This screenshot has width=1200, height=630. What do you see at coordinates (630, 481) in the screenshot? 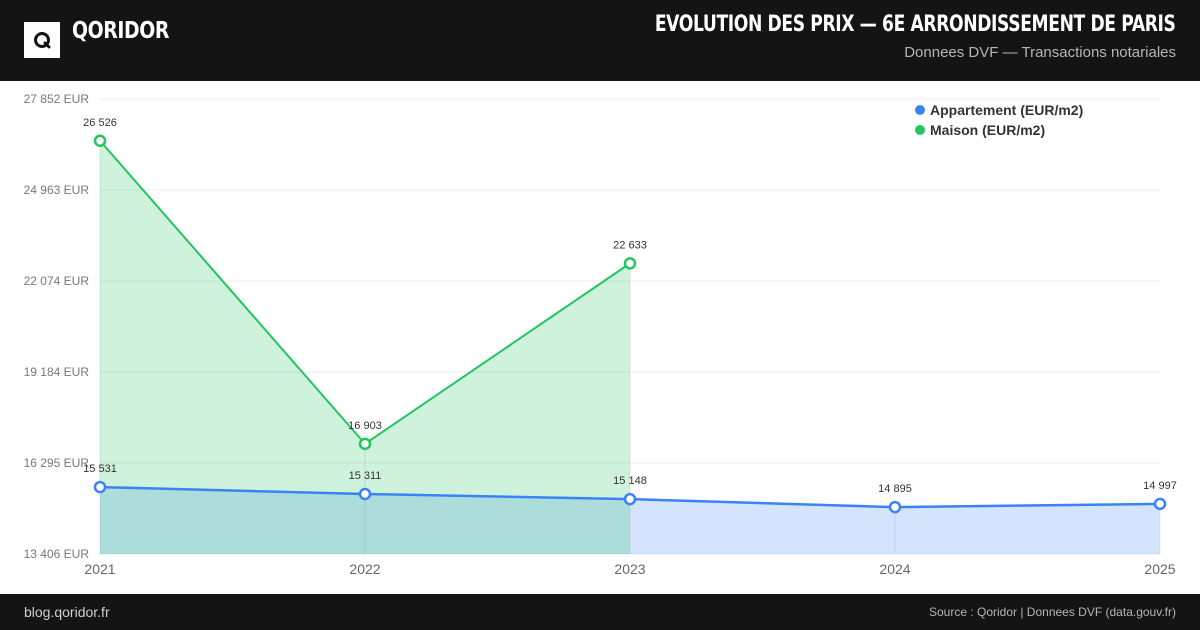
I see `data-label-appartement: 15 148` at bounding box center [630, 481].